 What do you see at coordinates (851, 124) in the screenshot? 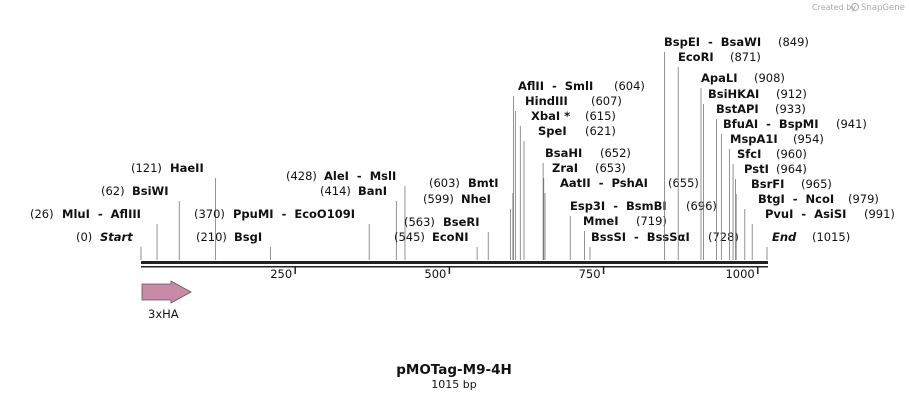
I see `site-position: (941)` at bounding box center [851, 124].